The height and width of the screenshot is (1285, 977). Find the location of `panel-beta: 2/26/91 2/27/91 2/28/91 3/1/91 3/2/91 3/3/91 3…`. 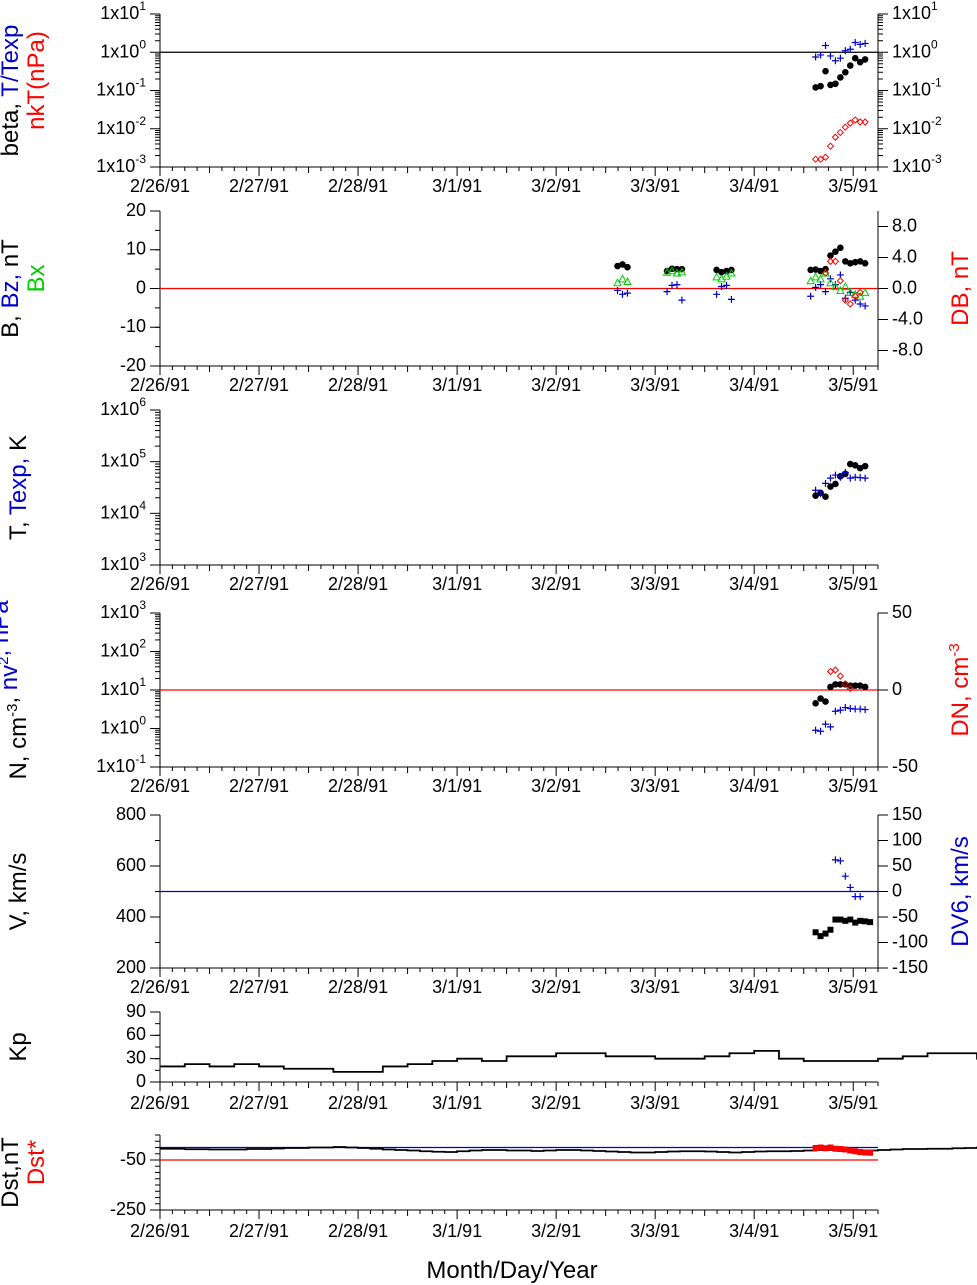

panel-beta: 2/26/91 2/27/91 2/28/91 3/1/91 3/2/91 3/3/91 3… is located at coordinates (471, 98).